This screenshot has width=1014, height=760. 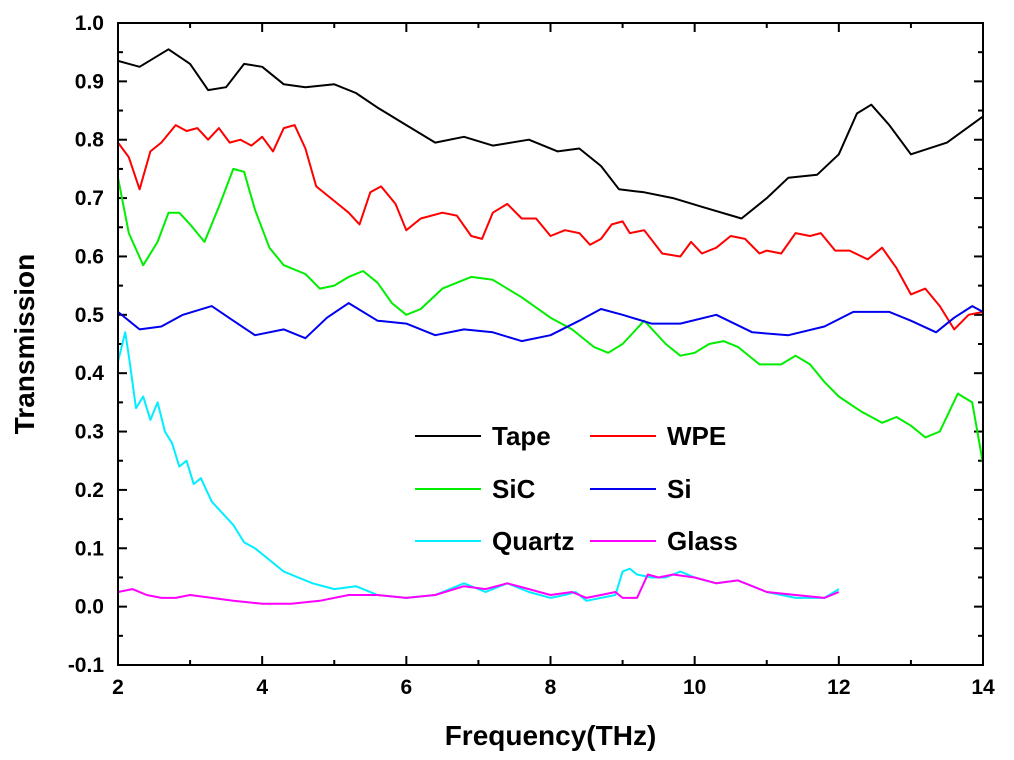 What do you see at coordinates (550, 322) in the screenshot?
I see `series-line-si` at bounding box center [550, 322].